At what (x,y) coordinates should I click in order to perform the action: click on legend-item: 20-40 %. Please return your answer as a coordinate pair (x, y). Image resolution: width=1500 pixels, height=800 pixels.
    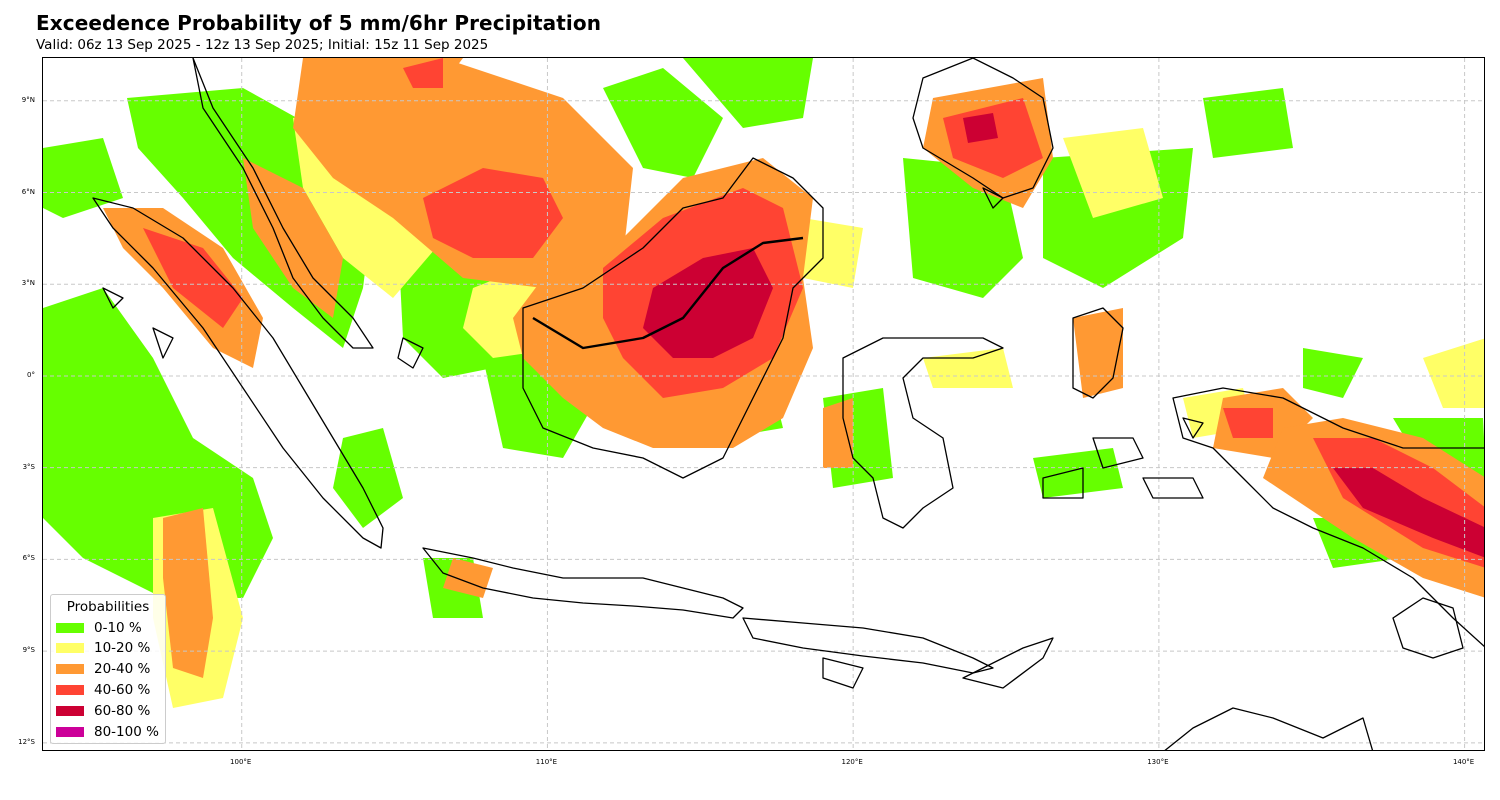
    Looking at the image, I should click on (103, 669).